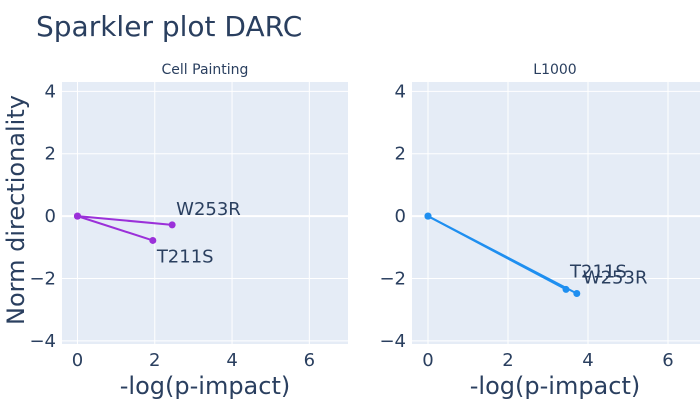  I want to click on subplot-title: Cell Painting, so click(205, 70).